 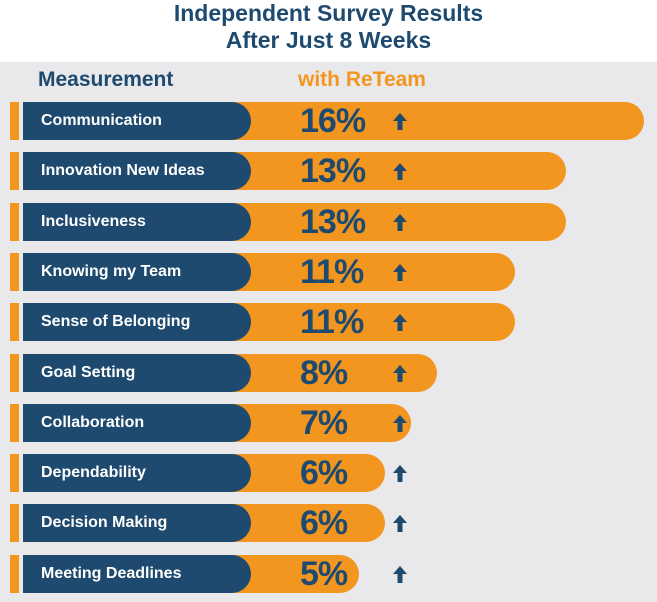 I want to click on bar-row: Inclusiveness 13%, so click(x=328, y=222).